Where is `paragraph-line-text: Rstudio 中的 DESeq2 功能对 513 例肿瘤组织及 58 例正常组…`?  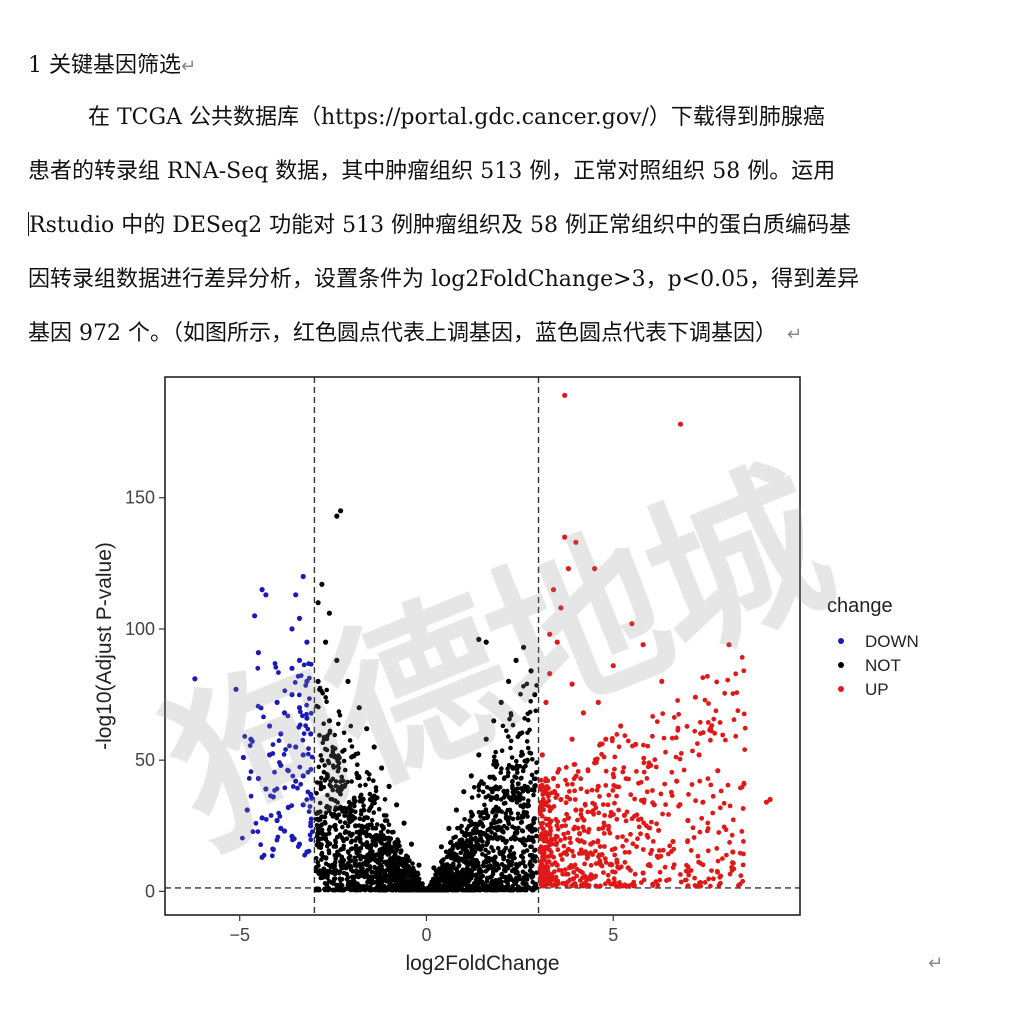
paragraph-line-text: Rstudio 中的 DESeq2 功能对 513 例肿瘤组织及 58 例正常组… is located at coordinates (440, 225).